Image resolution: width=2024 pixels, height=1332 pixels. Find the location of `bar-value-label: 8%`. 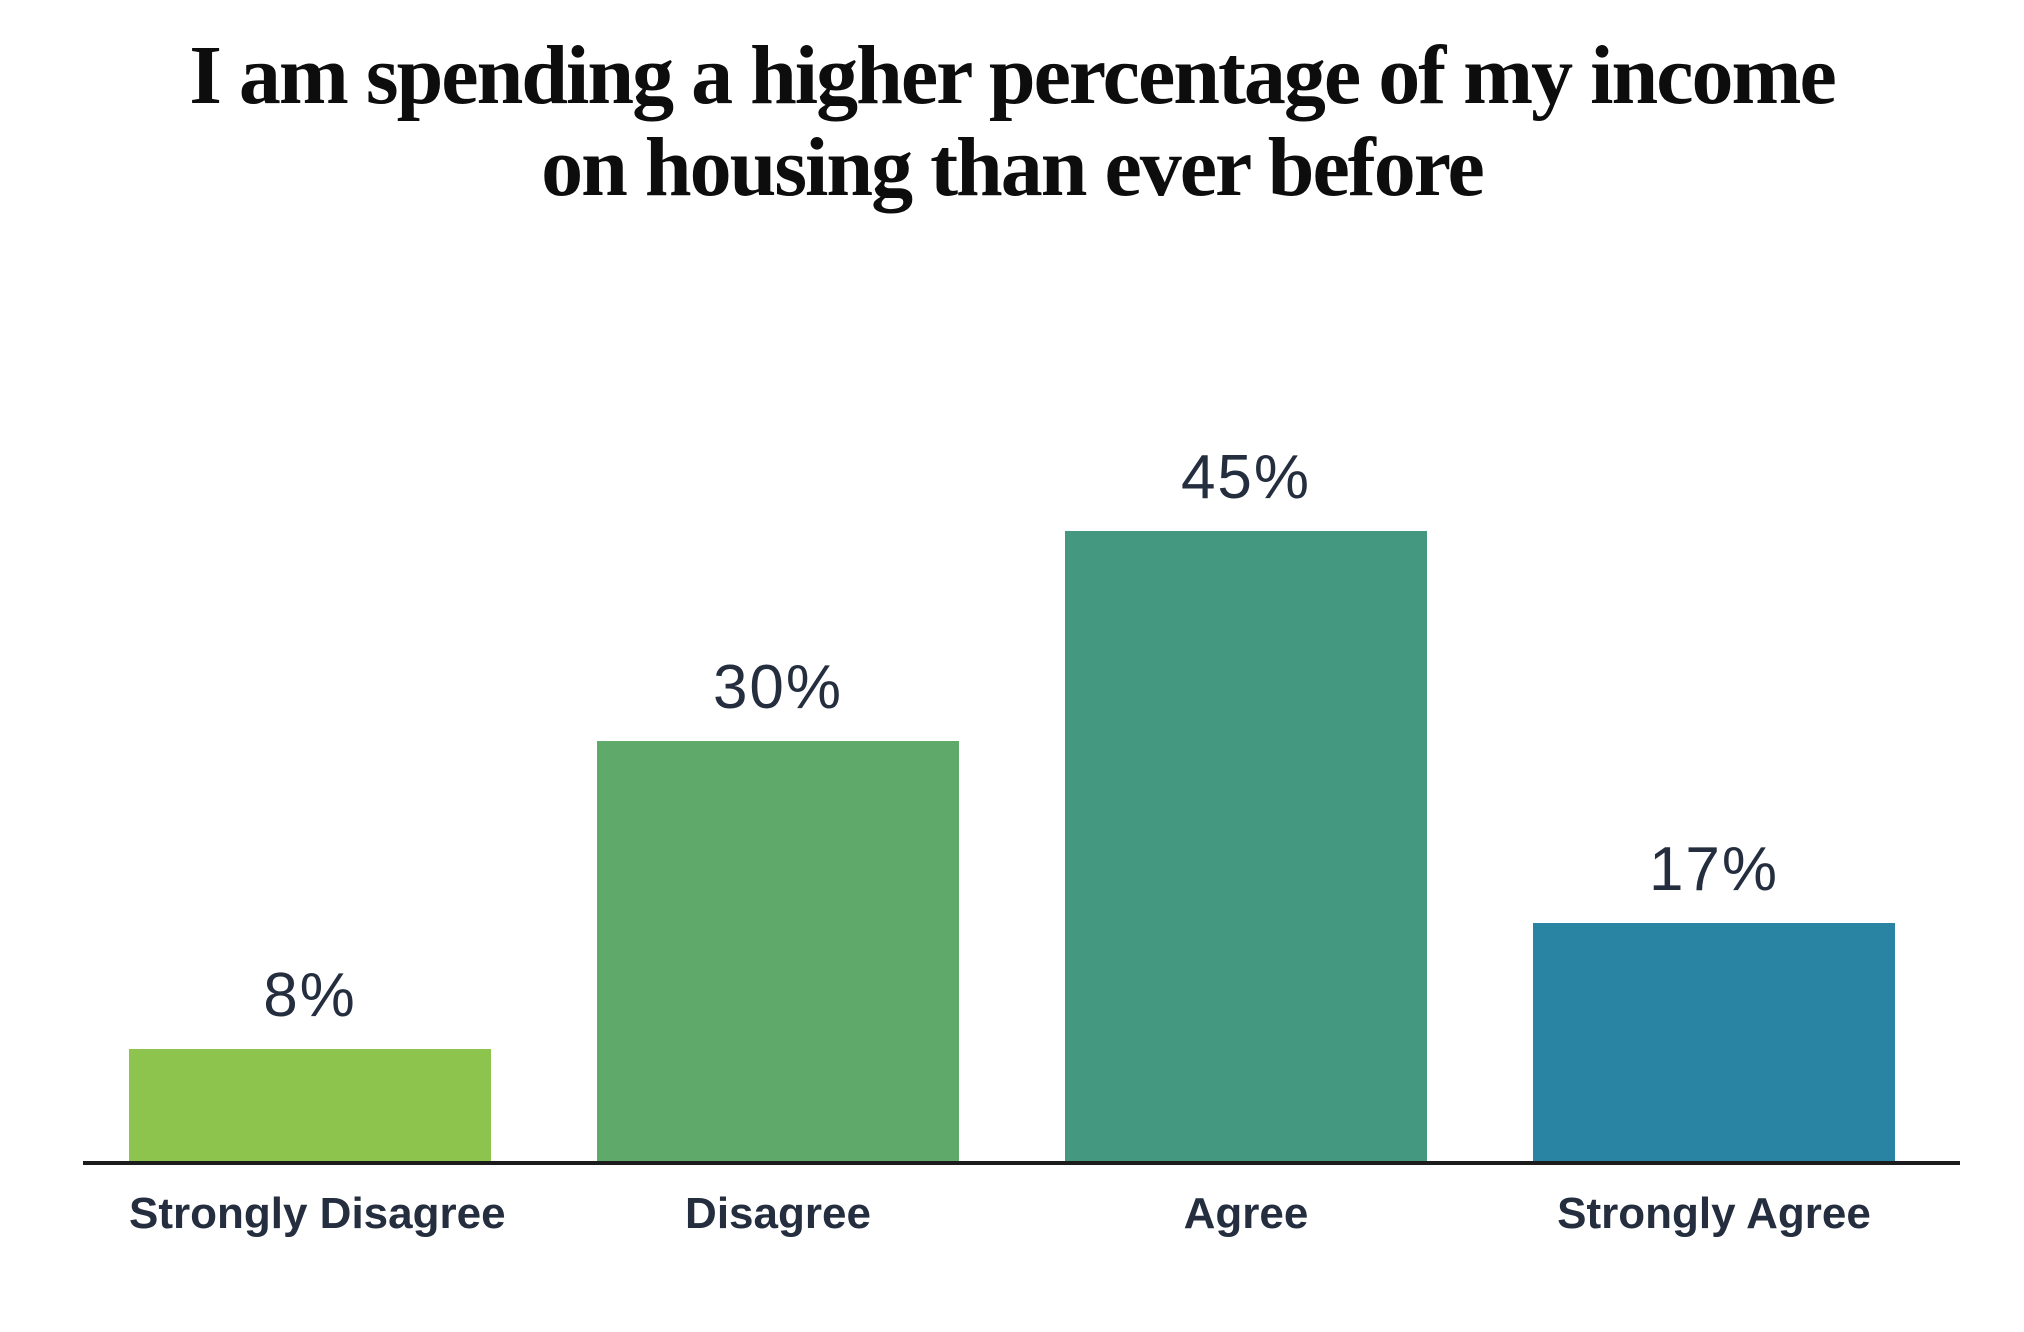

bar-value-label: 8% is located at coordinates (310, 995).